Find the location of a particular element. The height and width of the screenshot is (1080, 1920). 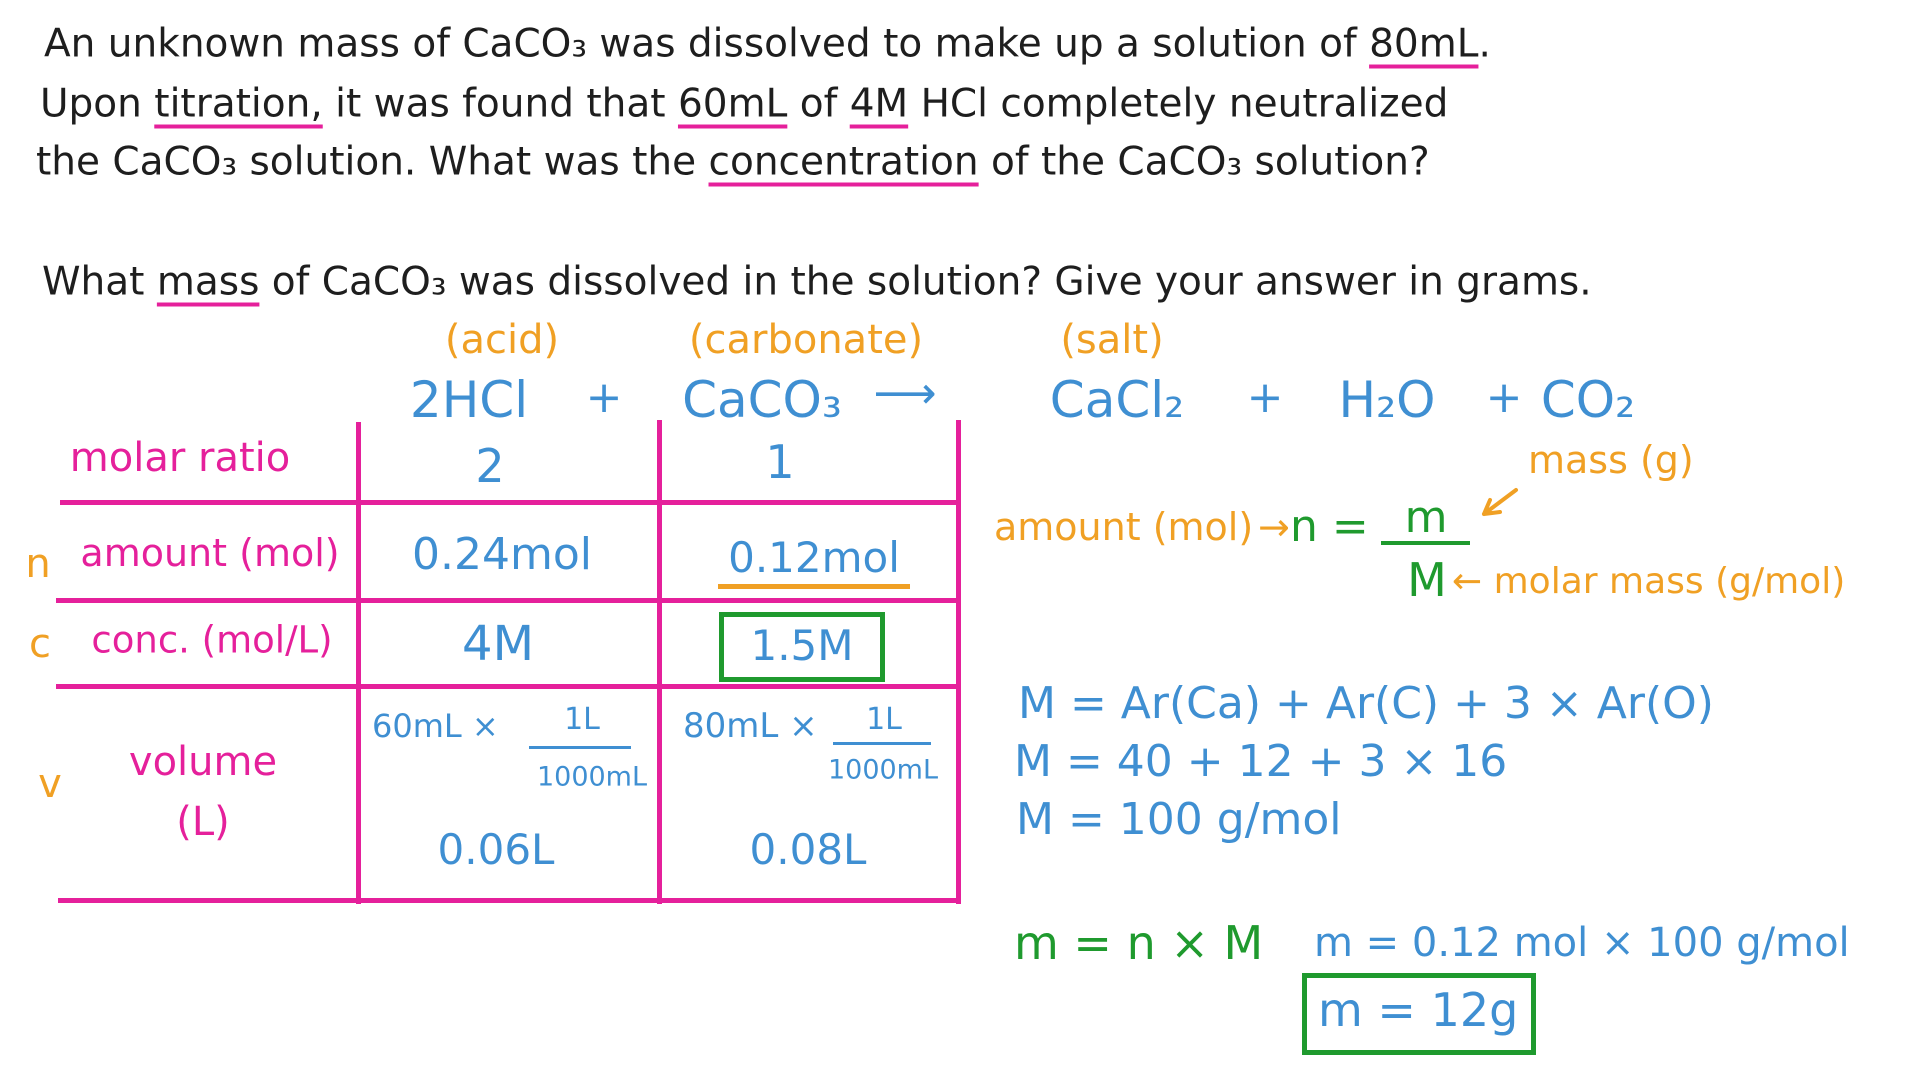

equation-label: (salt) is located at coordinates (1112, 340).